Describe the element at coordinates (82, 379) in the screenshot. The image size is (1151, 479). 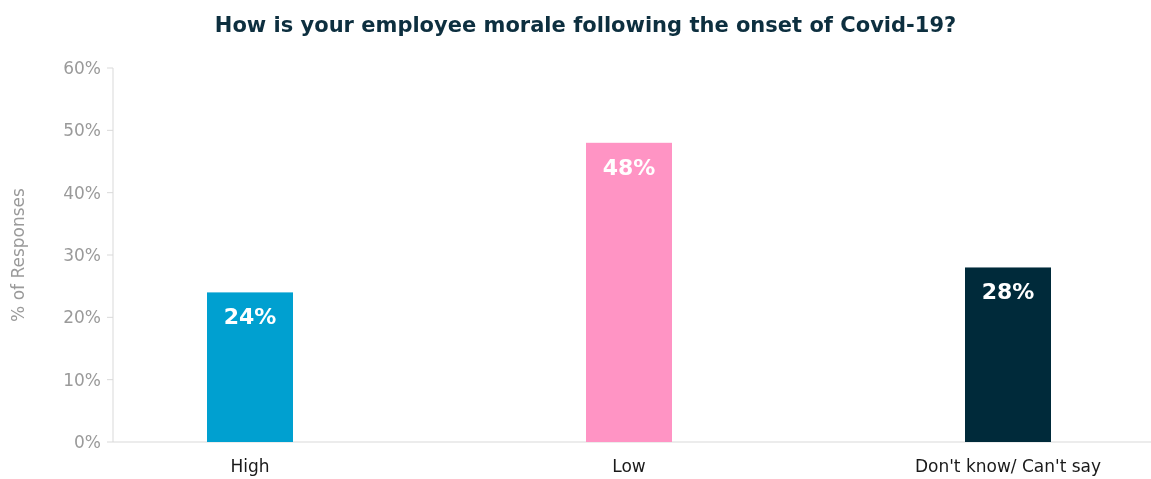
I see `y-tick-label: 10%` at that location.